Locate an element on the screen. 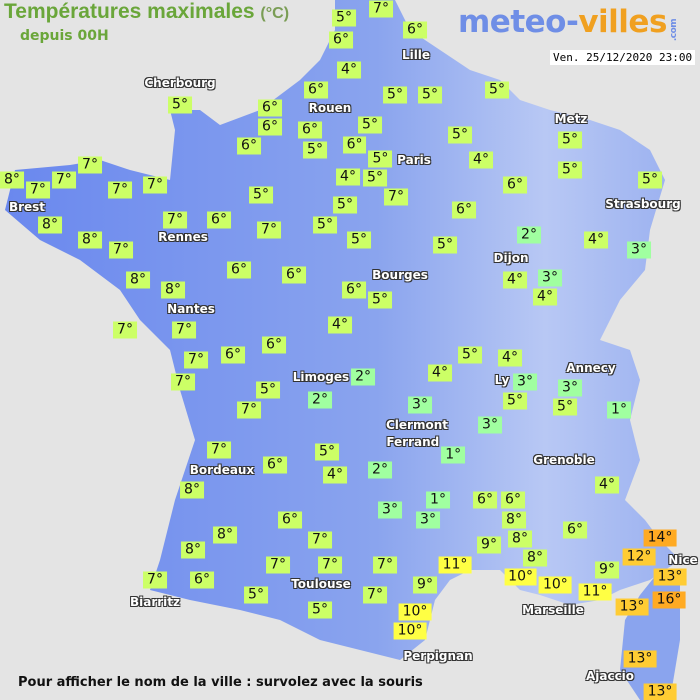 The height and width of the screenshot is (700, 700). logo: meteo-villes .com is located at coordinates (571, 22).